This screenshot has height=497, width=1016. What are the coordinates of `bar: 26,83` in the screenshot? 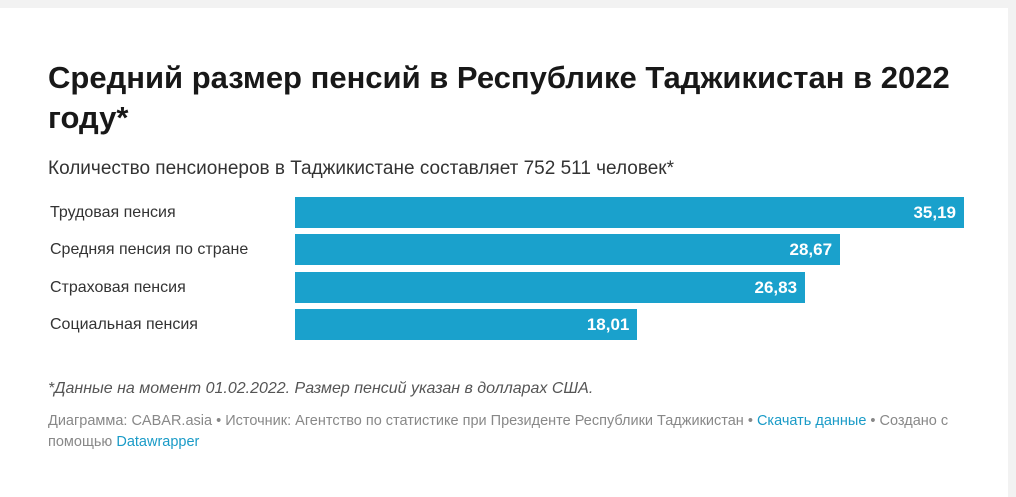 It's located at (550, 287).